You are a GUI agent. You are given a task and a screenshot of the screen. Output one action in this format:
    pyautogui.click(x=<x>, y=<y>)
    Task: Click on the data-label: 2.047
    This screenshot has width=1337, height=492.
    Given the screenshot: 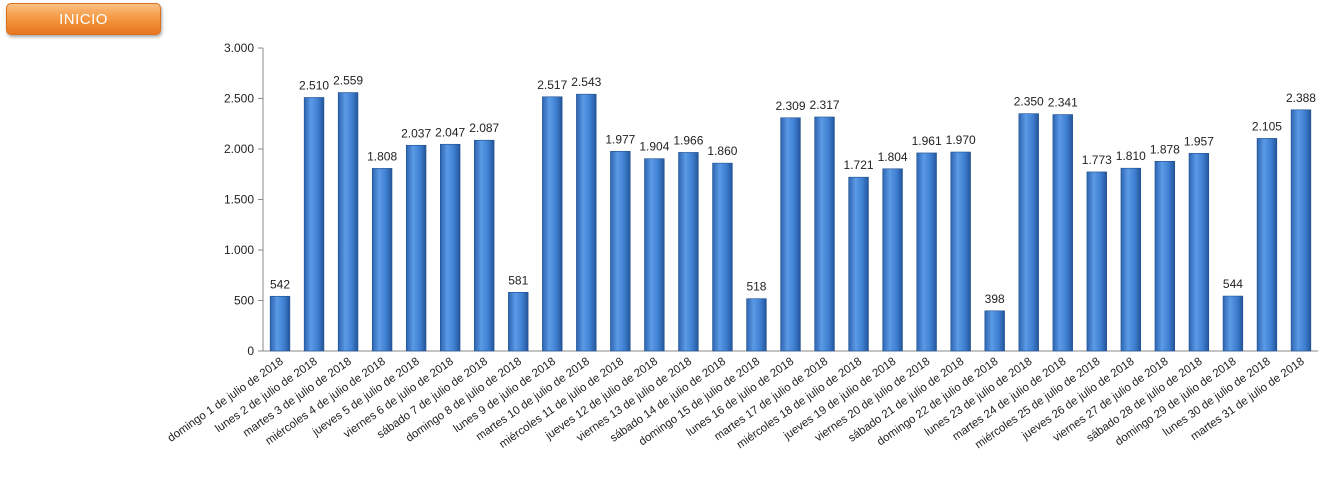 What is the action you would take?
    pyautogui.click(x=450, y=132)
    